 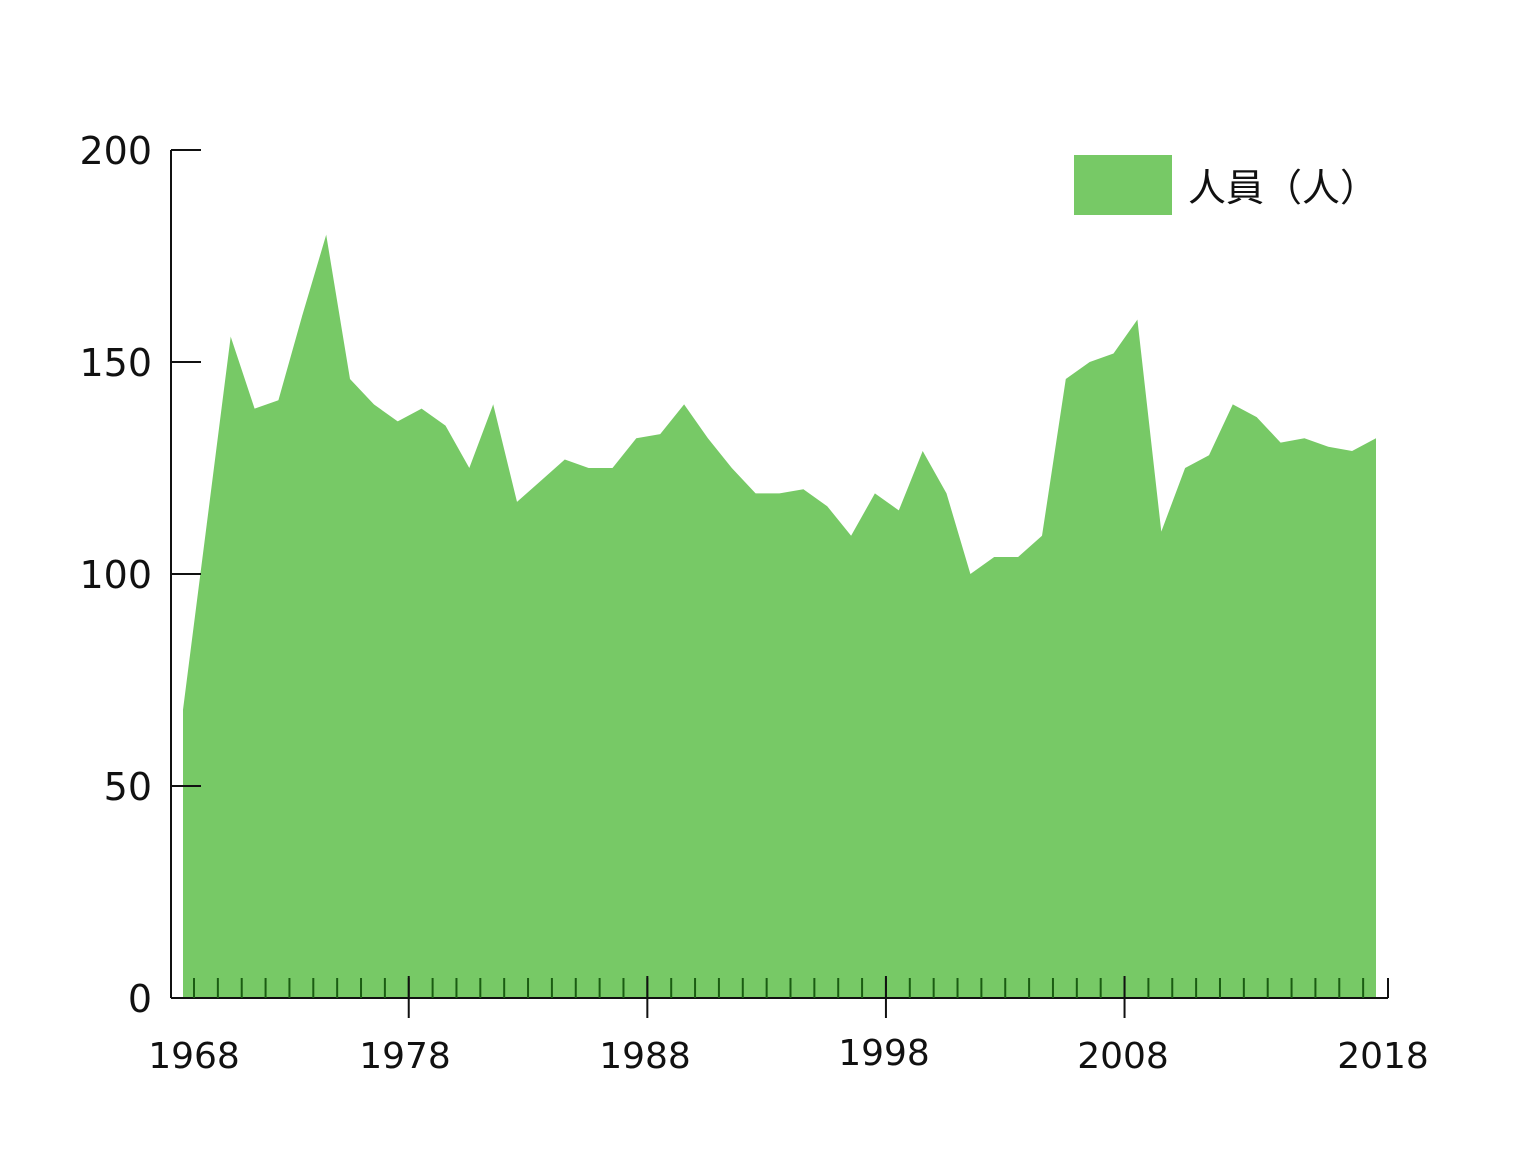 I want to click on y-tick-label: 50, so click(x=128, y=787).